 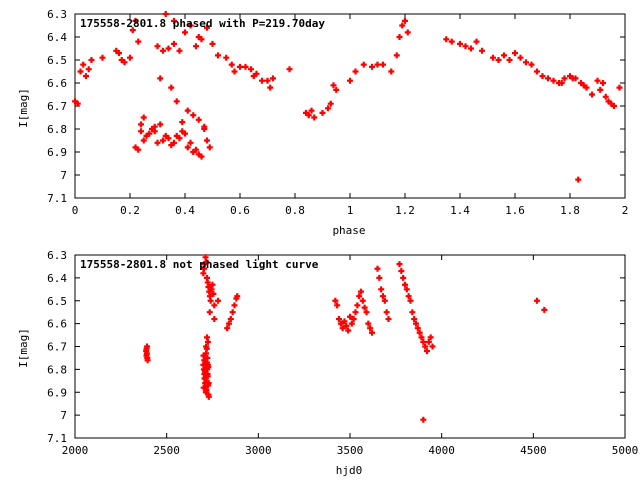 I want to click on bottom-y-axis-label: I[mag], so click(x=23, y=348).